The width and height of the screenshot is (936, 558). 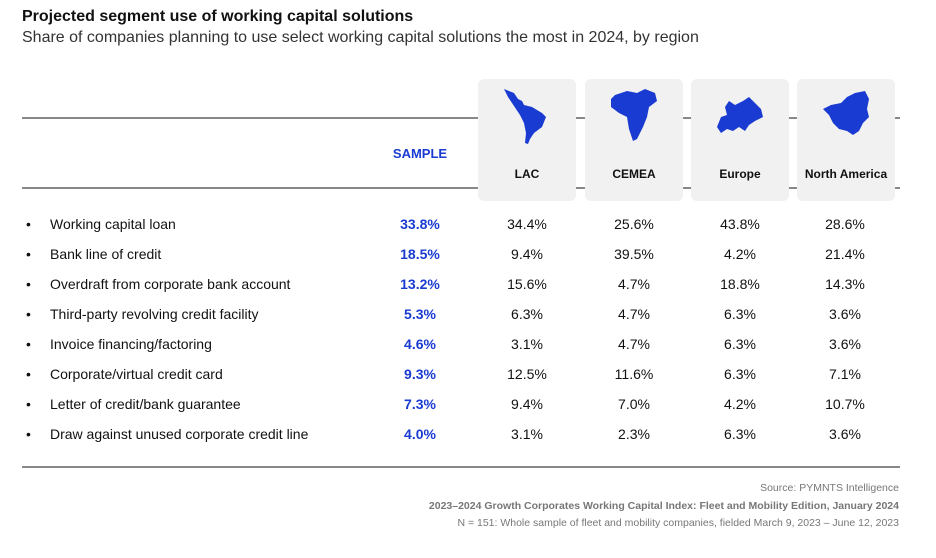 I want to click on region-value: 25.6%, so click(x=634, y=224).